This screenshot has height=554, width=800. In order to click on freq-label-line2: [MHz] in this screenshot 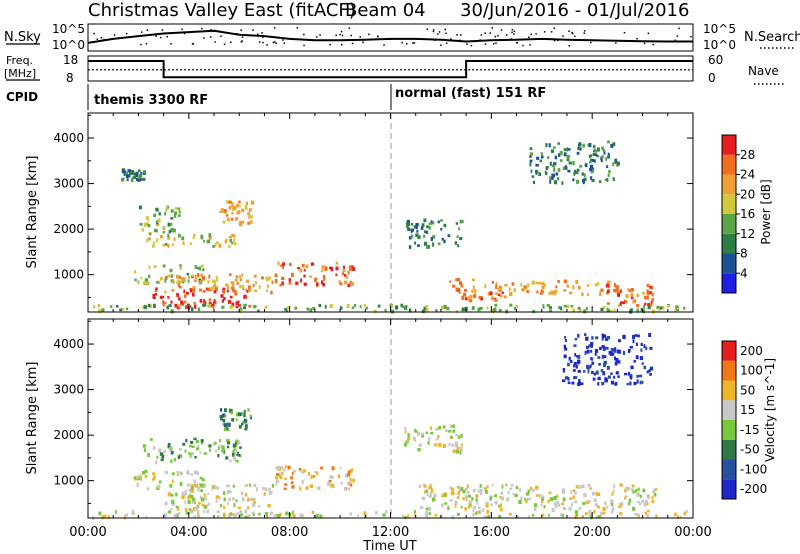, I will do `click(20, 73)`.